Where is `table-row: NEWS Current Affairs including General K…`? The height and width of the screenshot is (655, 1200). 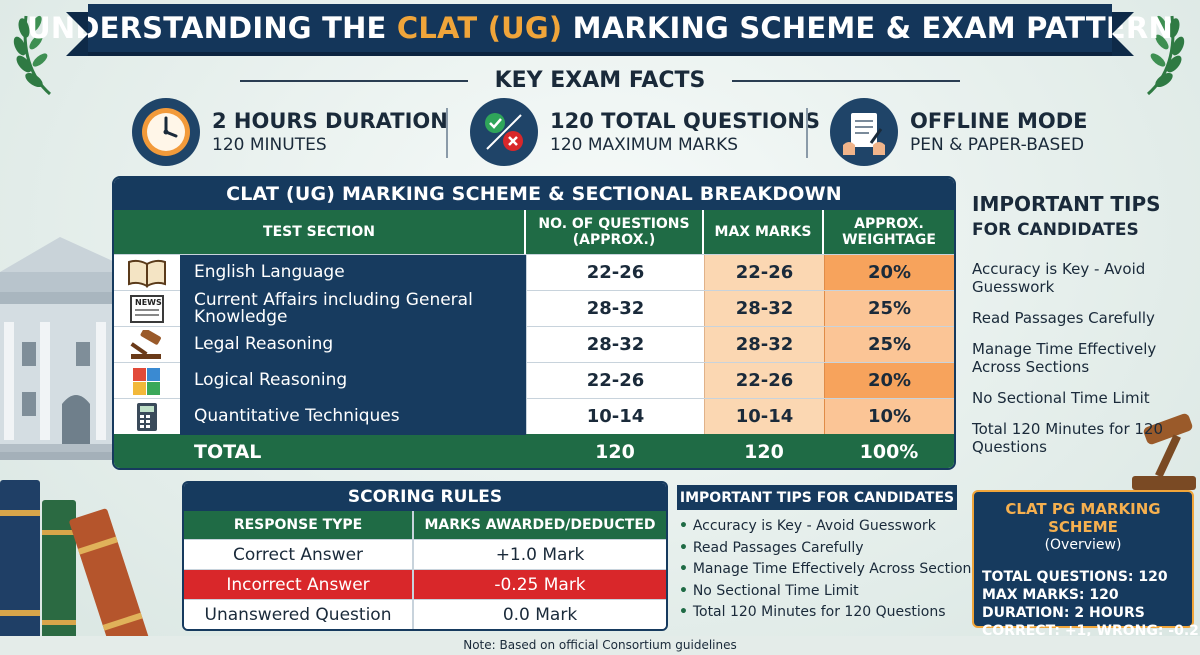
table-row: NEWS Current Affairs including General K… is located at coordinates (534, 308).